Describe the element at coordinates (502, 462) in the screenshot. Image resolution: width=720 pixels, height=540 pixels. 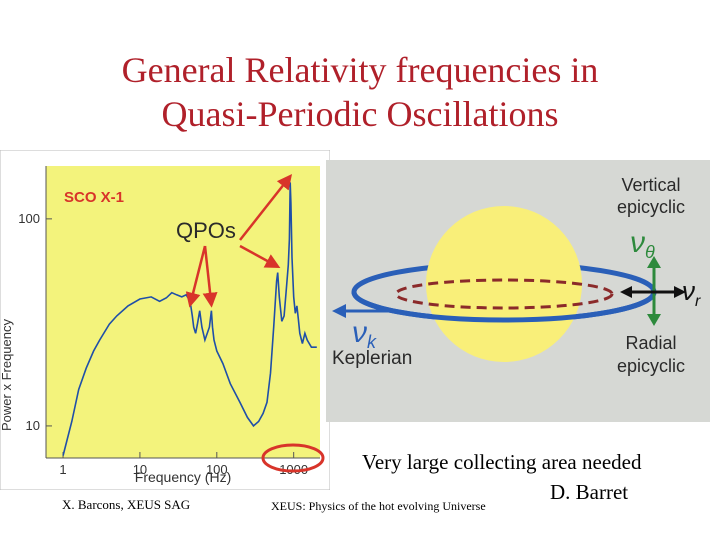
I see `collecting-area-note: Very large collecting area needed` at that location.